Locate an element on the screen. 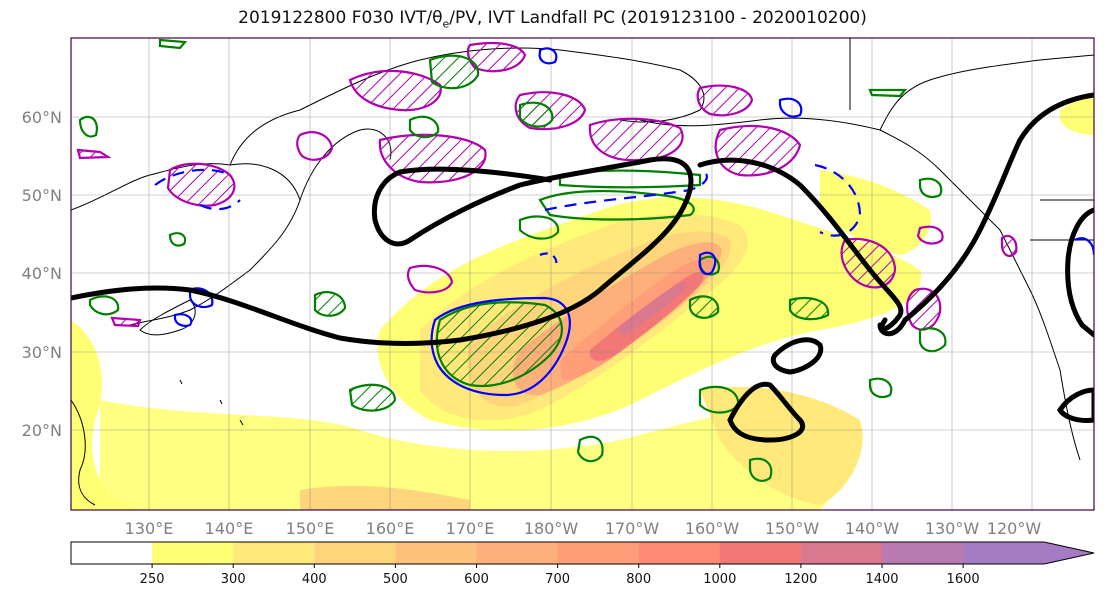  colorbar-tick-label: 1400 is located at coordinates (881, 579).